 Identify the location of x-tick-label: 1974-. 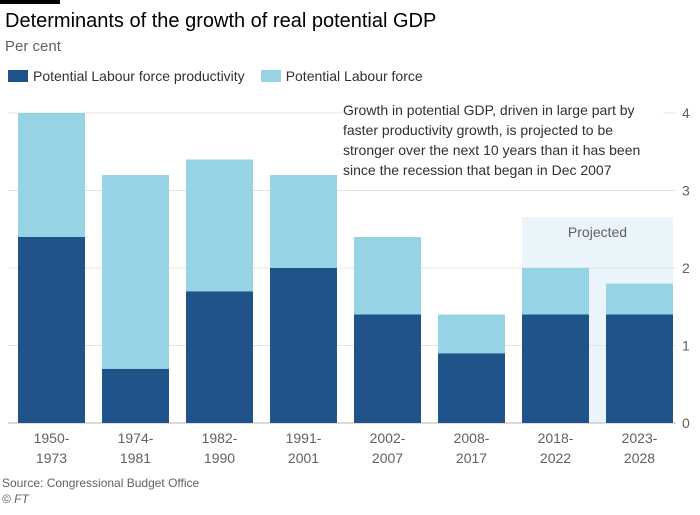
(136, 438).